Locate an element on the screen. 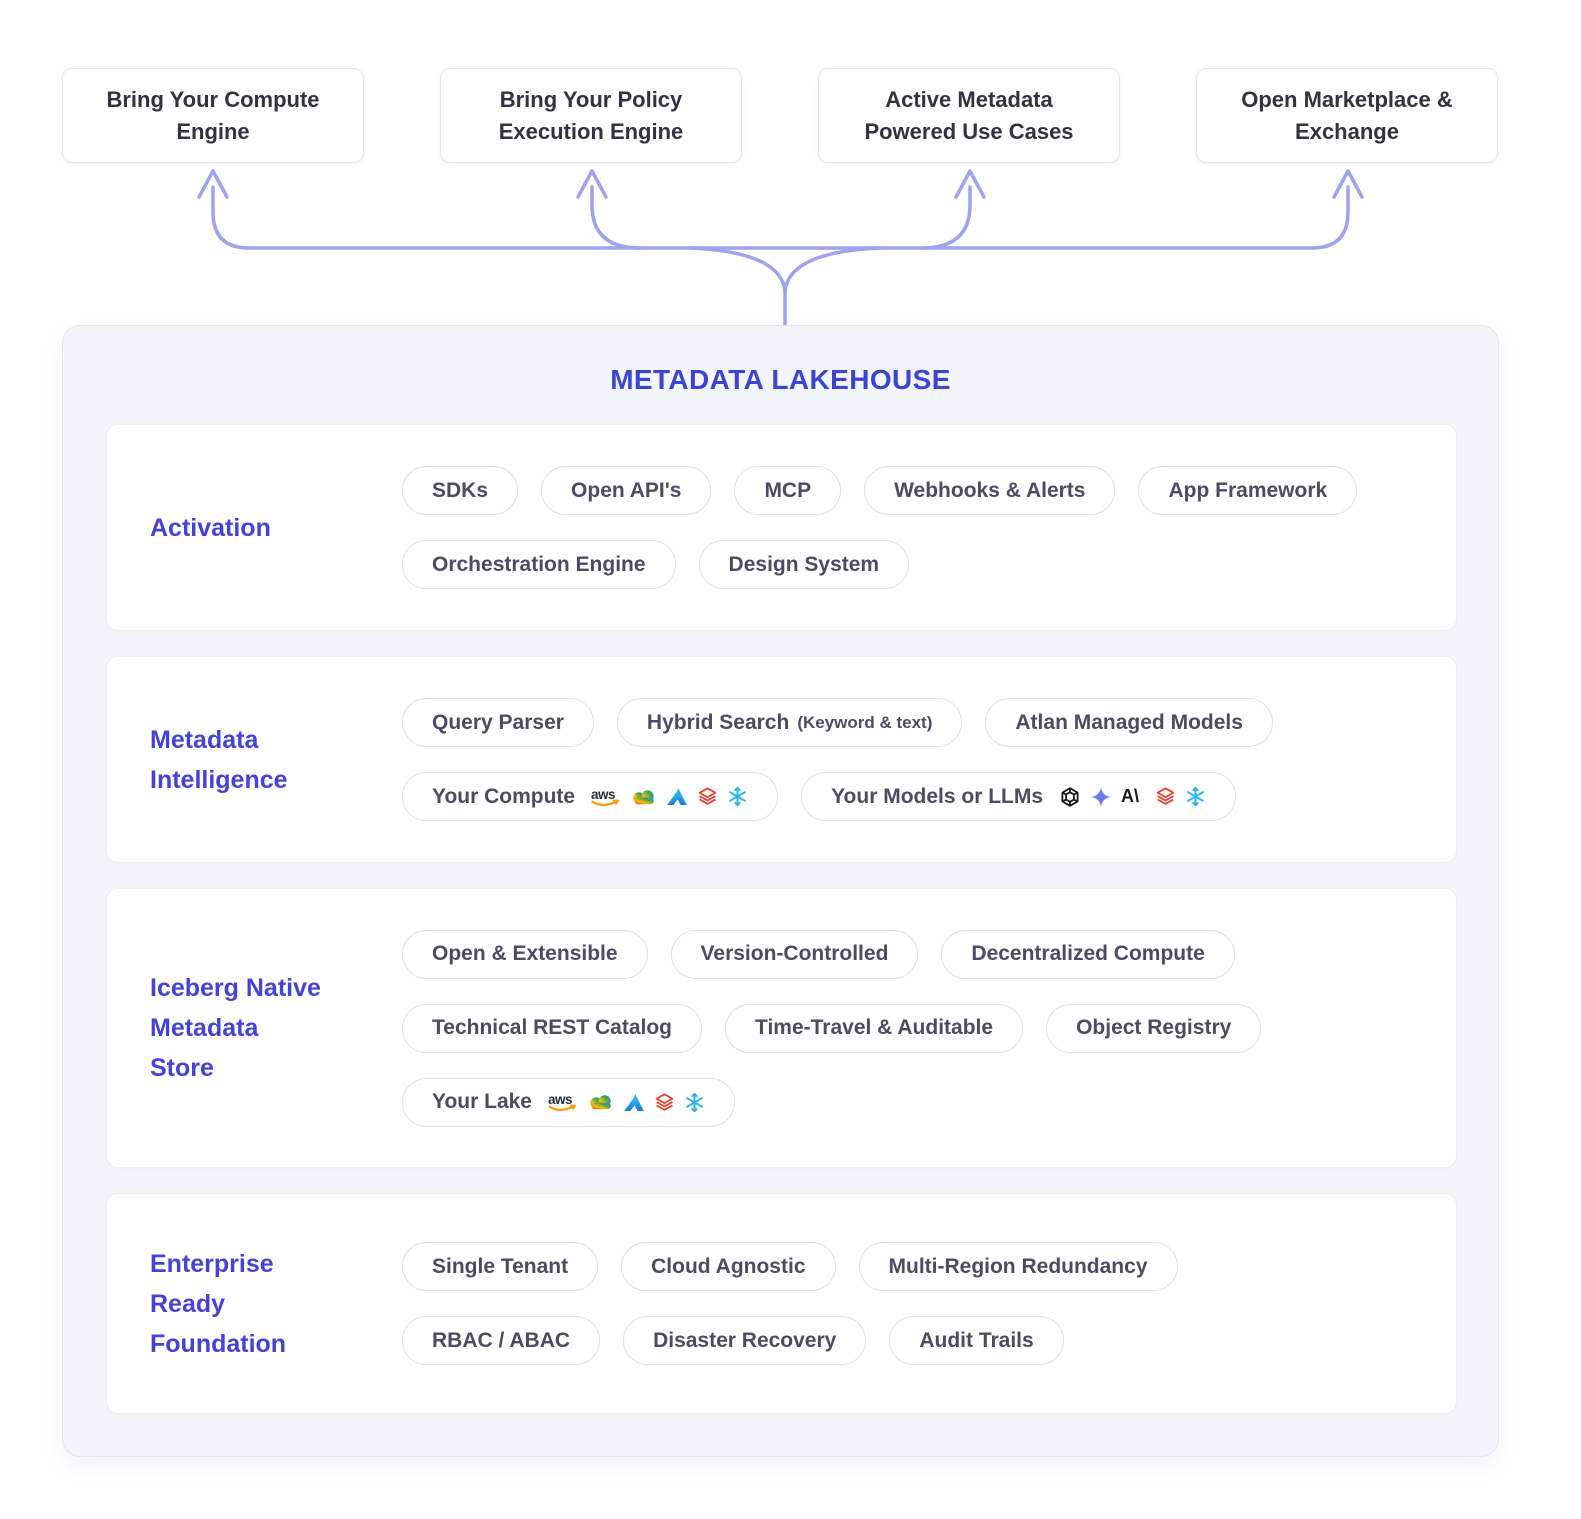  pill-mcp: MCP is located at coordinates (788, 490).